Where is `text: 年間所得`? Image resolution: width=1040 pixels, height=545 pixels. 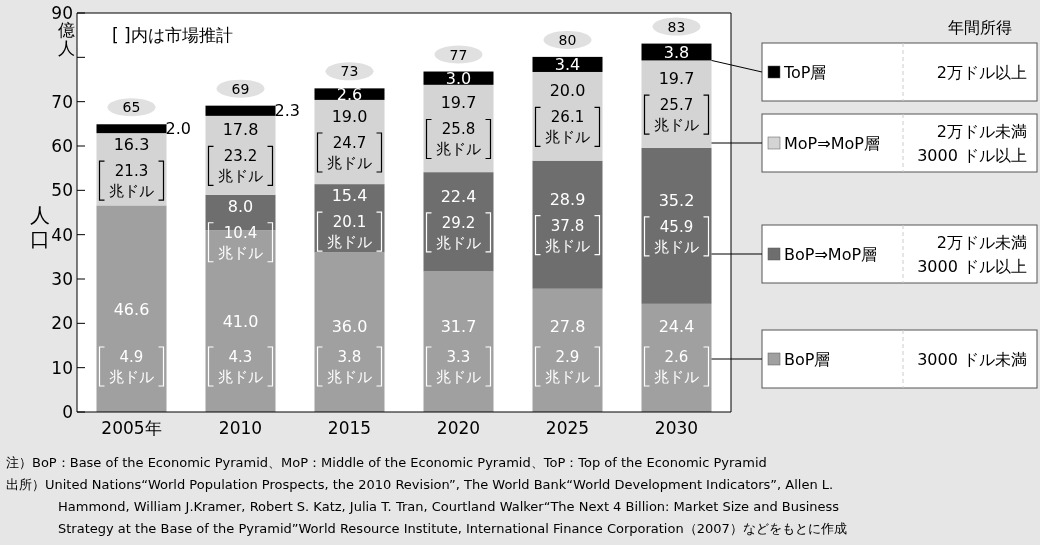
text: 年間所得 is located at coordinates (980, 27).